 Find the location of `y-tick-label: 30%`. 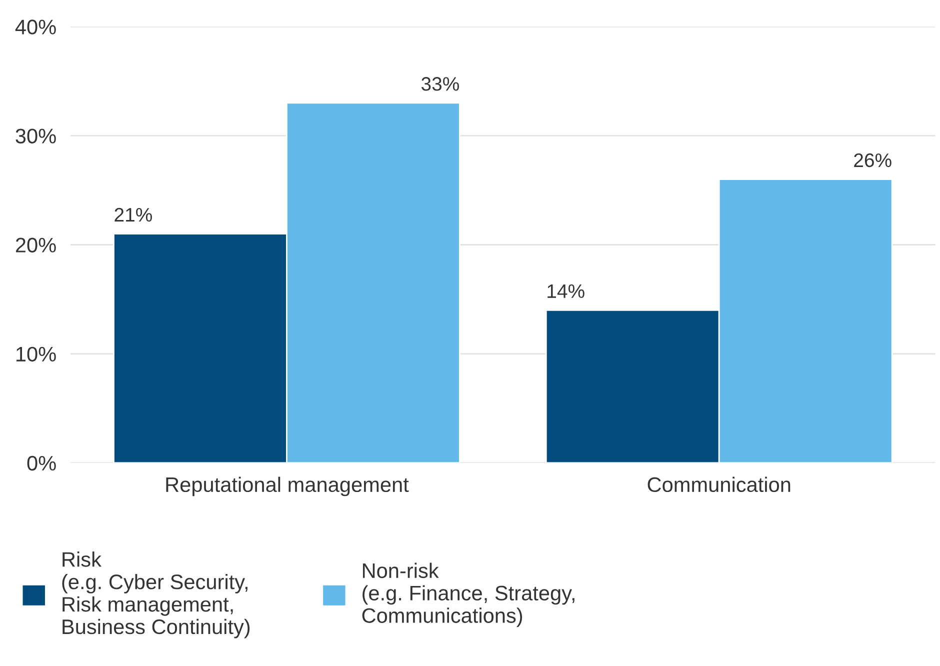

y-tick-label: 30% is located at coordinates (36, 136).